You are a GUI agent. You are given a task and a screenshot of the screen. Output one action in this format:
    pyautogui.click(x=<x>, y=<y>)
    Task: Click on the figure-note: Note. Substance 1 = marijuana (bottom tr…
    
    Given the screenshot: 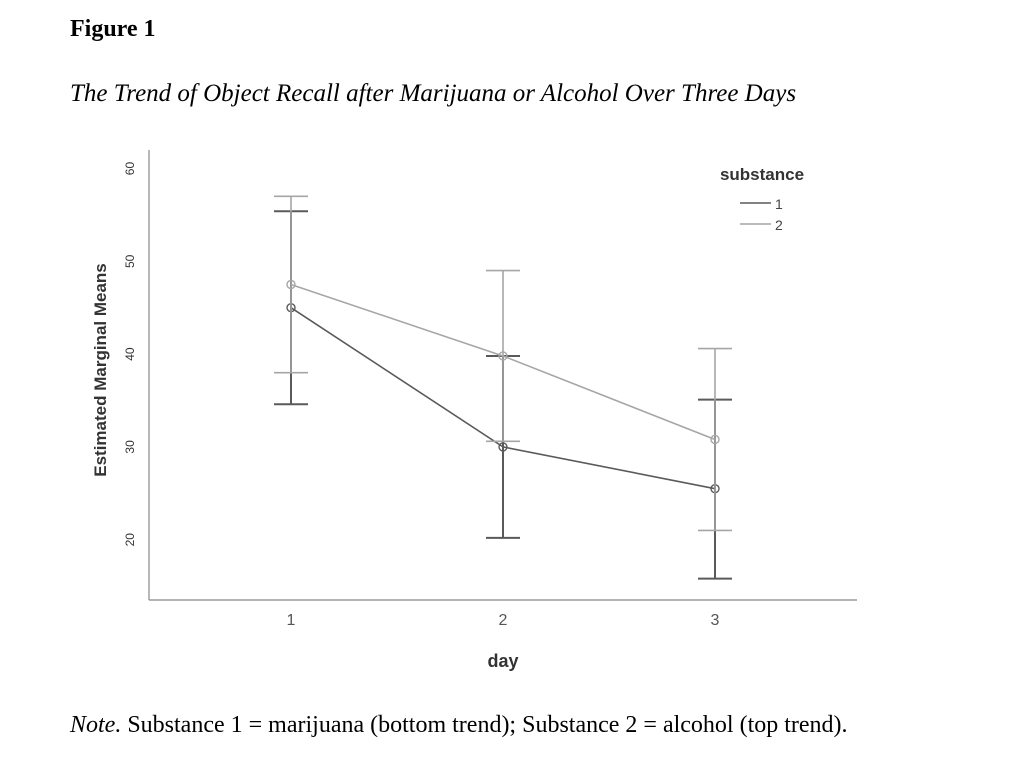 What is the action you would take?
    pyautogui.click(x=459, y=725)
    